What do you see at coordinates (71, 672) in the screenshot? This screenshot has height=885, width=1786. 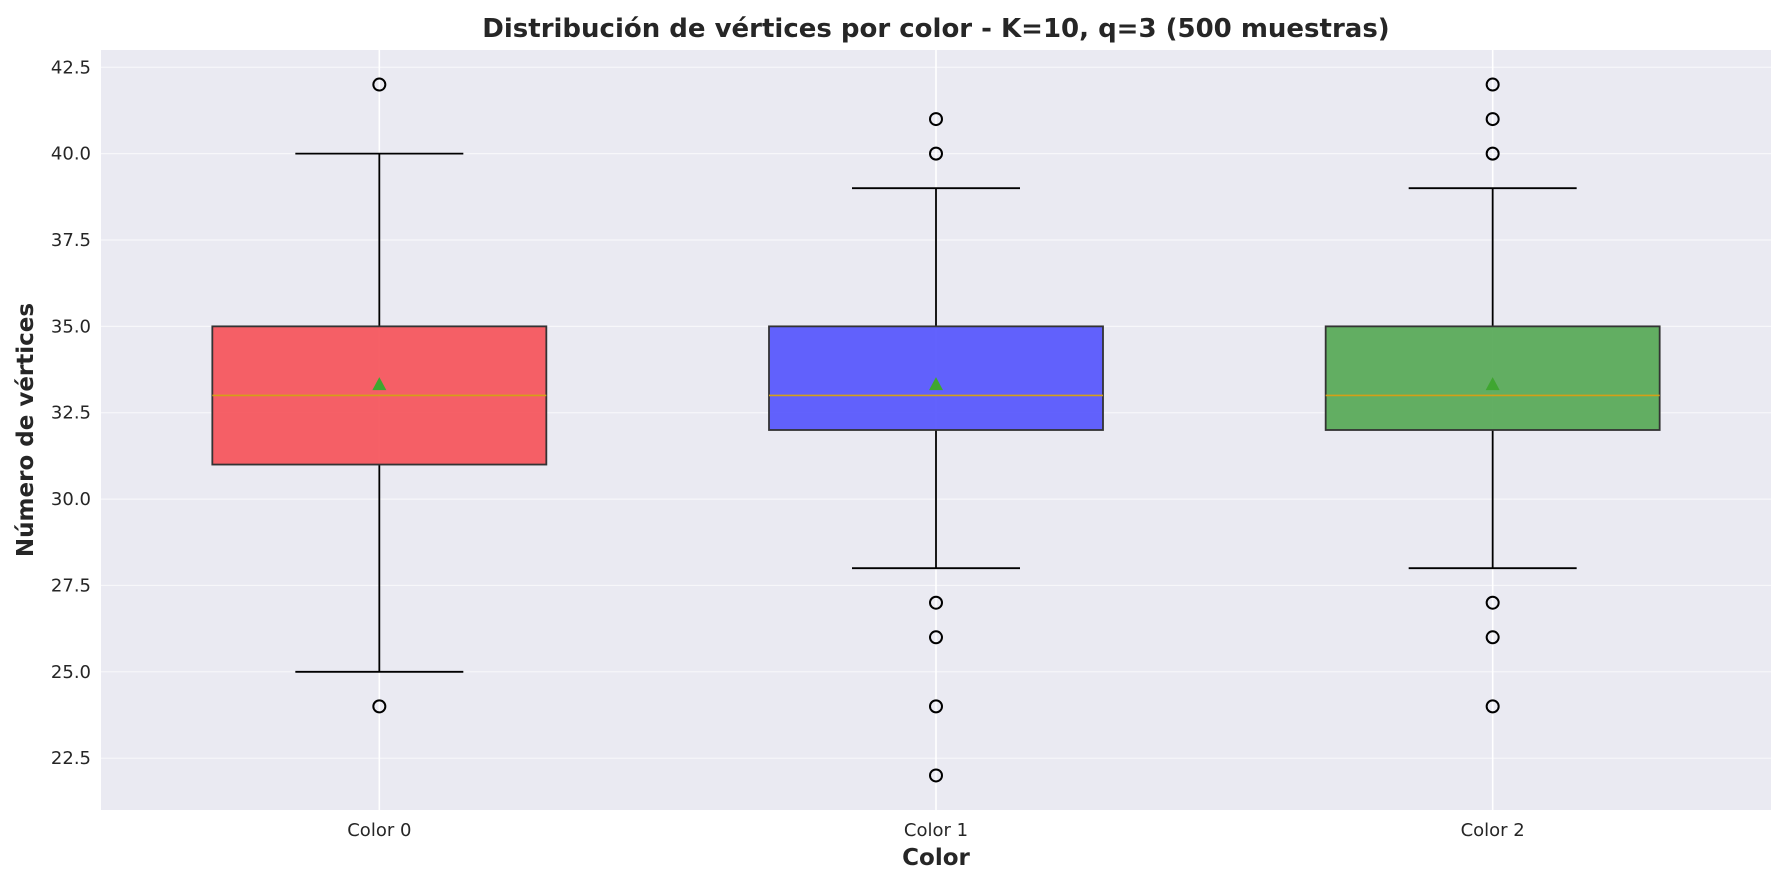 I see `y-tick-label: 25.0` at bounding box center [71, 672].